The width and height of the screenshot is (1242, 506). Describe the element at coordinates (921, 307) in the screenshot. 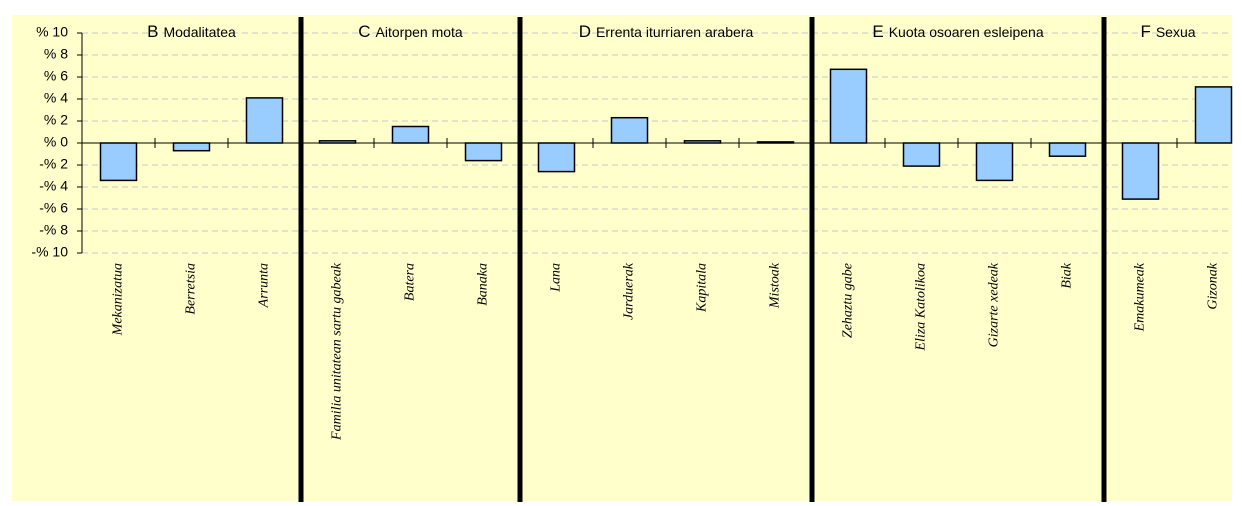

I see `x-tick-label: Eliza Katolikoa` at that location.